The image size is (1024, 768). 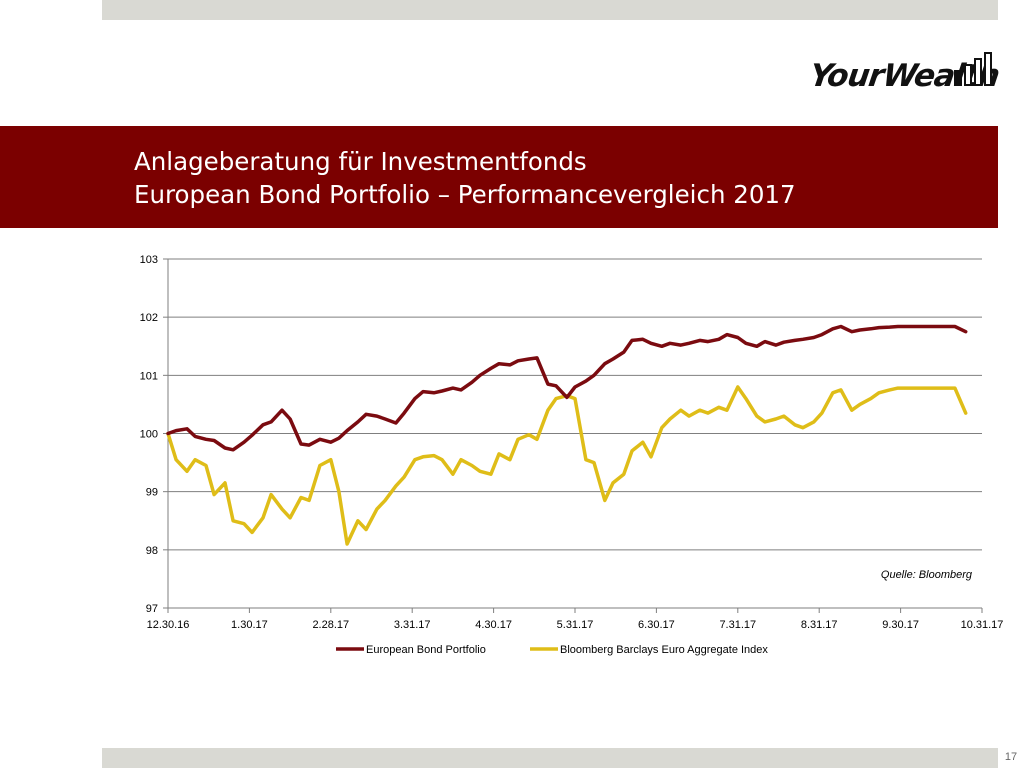 What do you see at coordinates (900, 625) in the screenshot?
I see `x-tick-label: 9.30.17` at bounding box center [900, 625].